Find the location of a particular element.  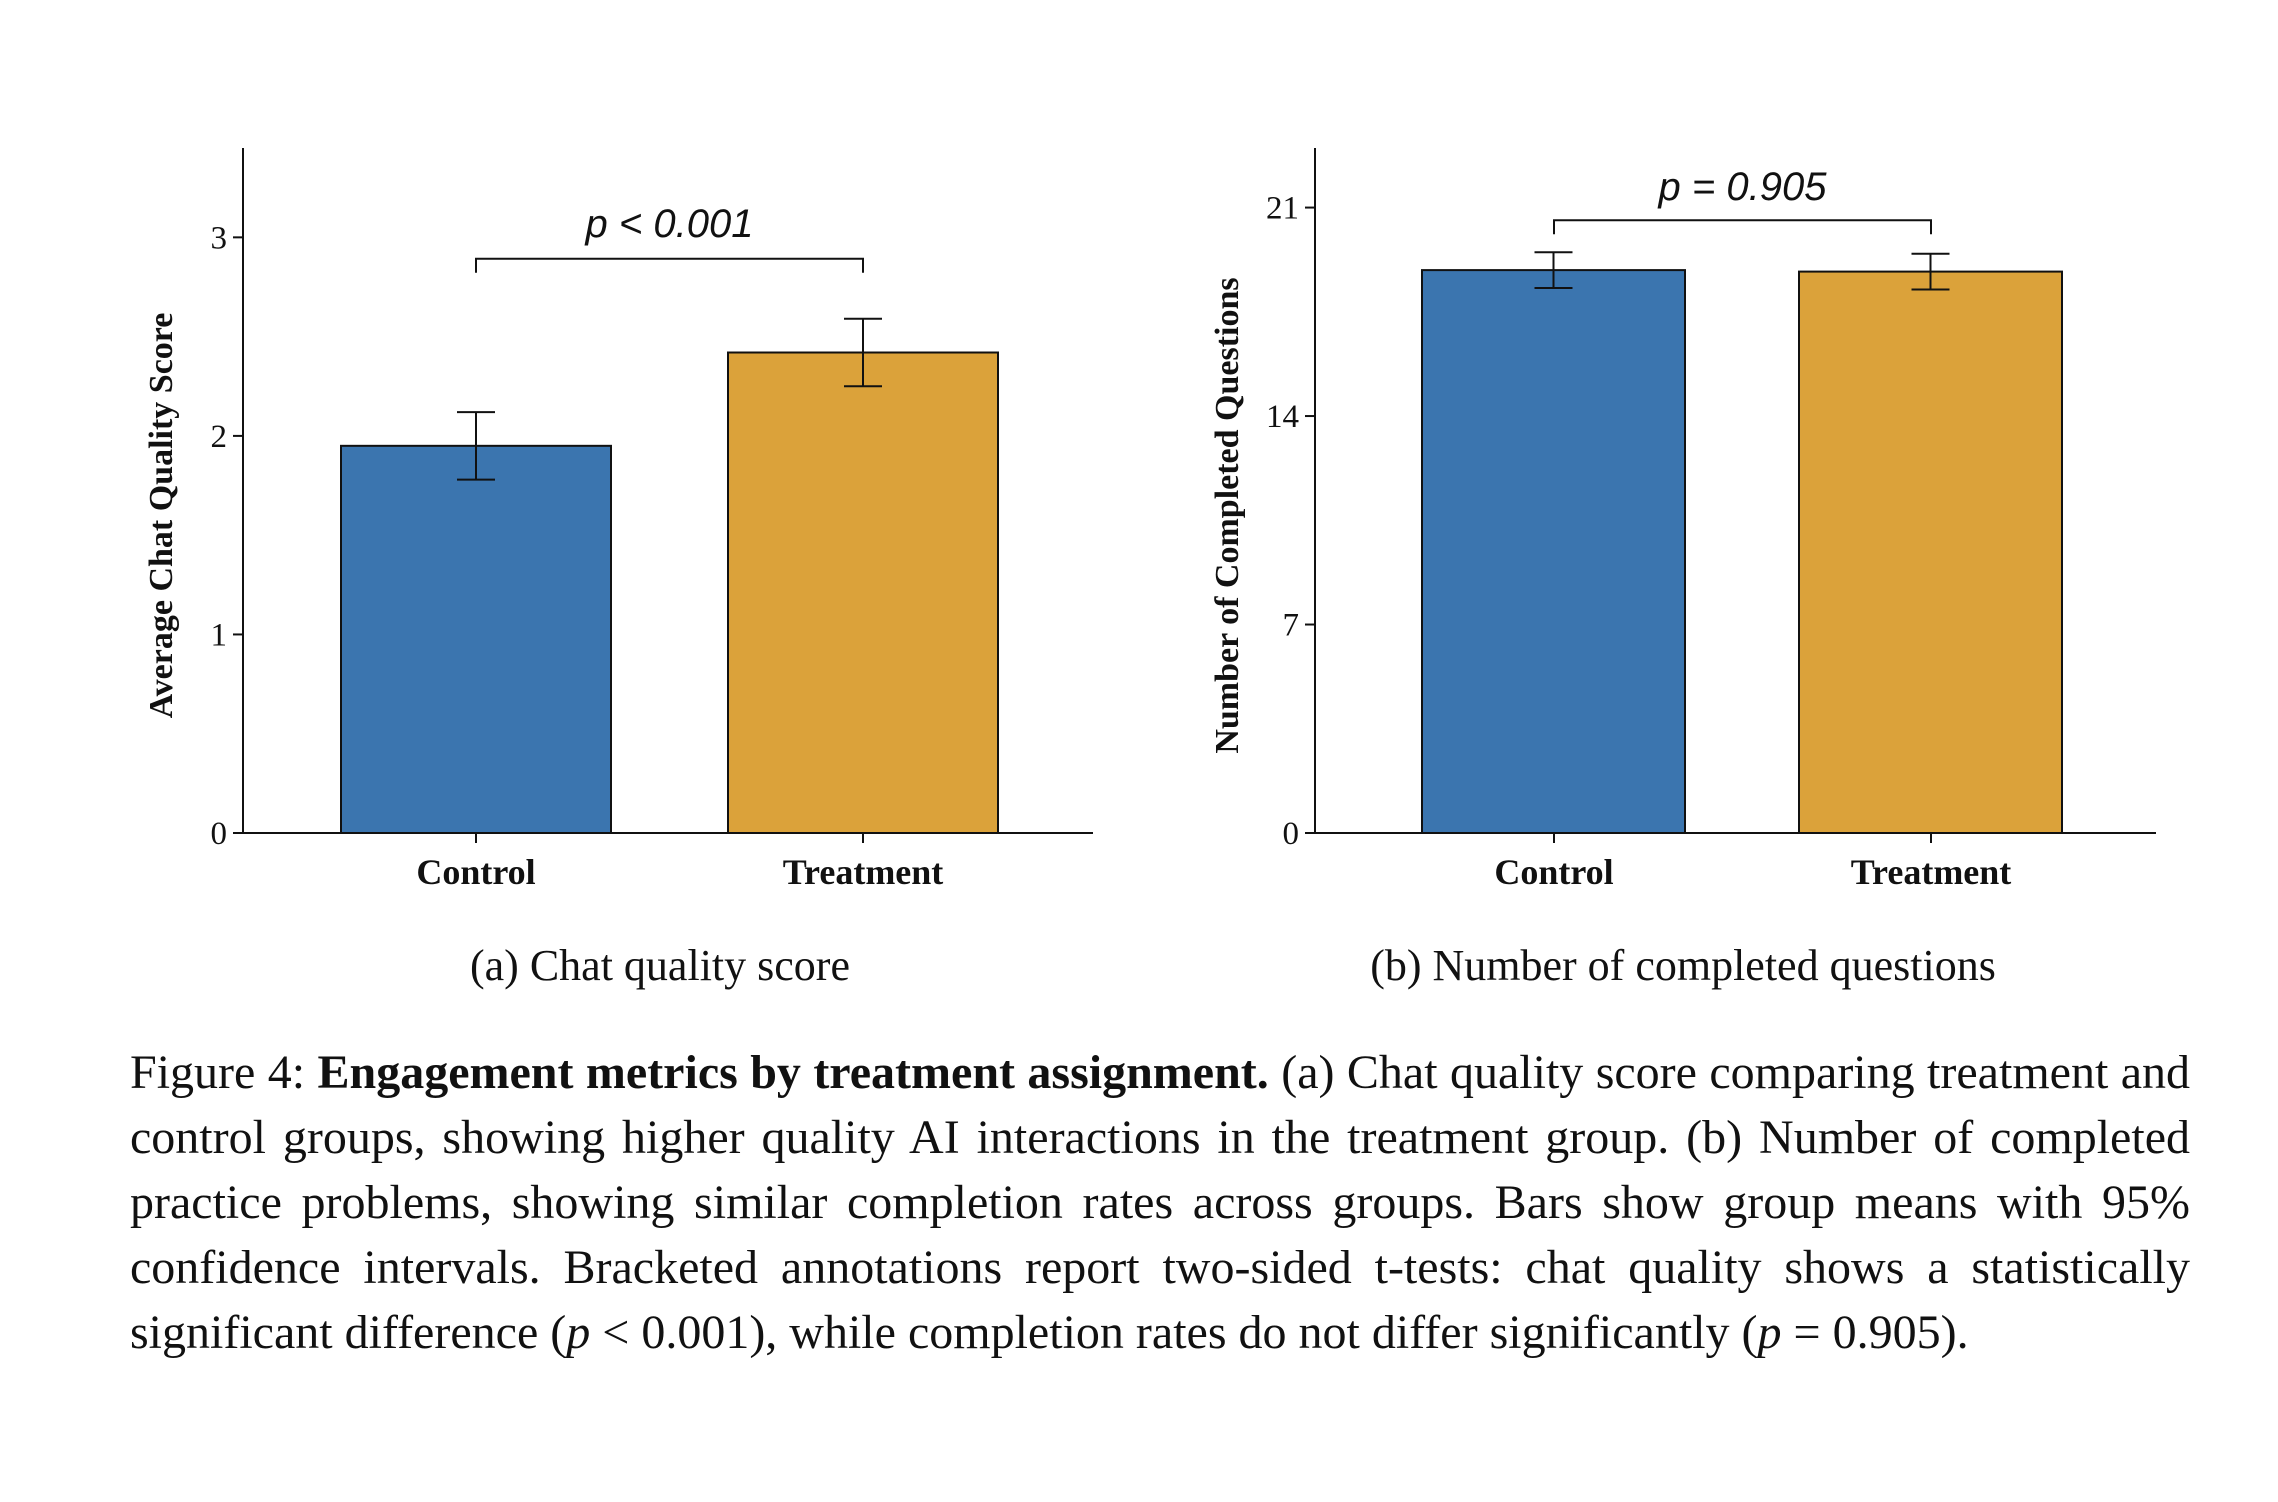

y-tick-label: 14 is located at coordinates (1282, 417).